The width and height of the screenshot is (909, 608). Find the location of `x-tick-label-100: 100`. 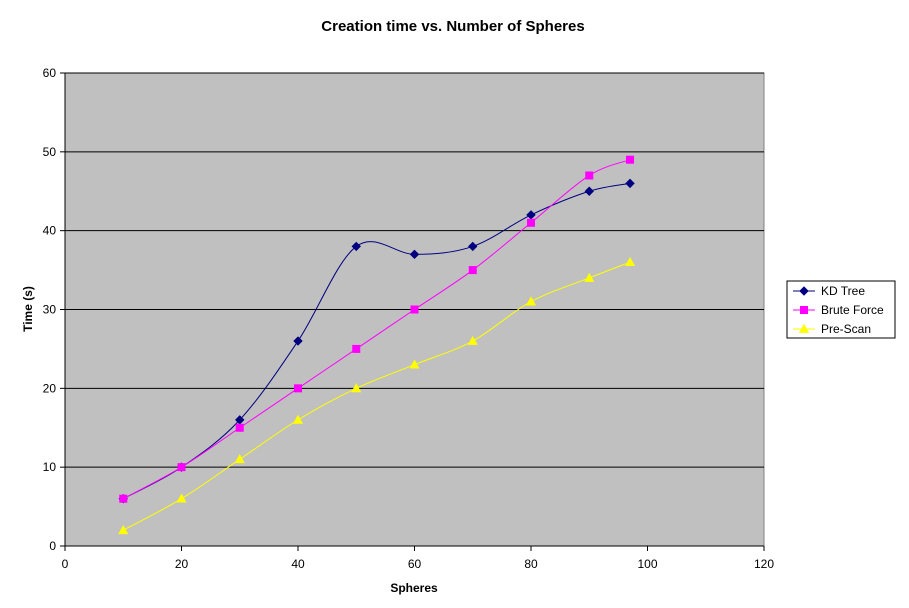

x-tick-label-100: 100 is located at coordinates (647, 564).